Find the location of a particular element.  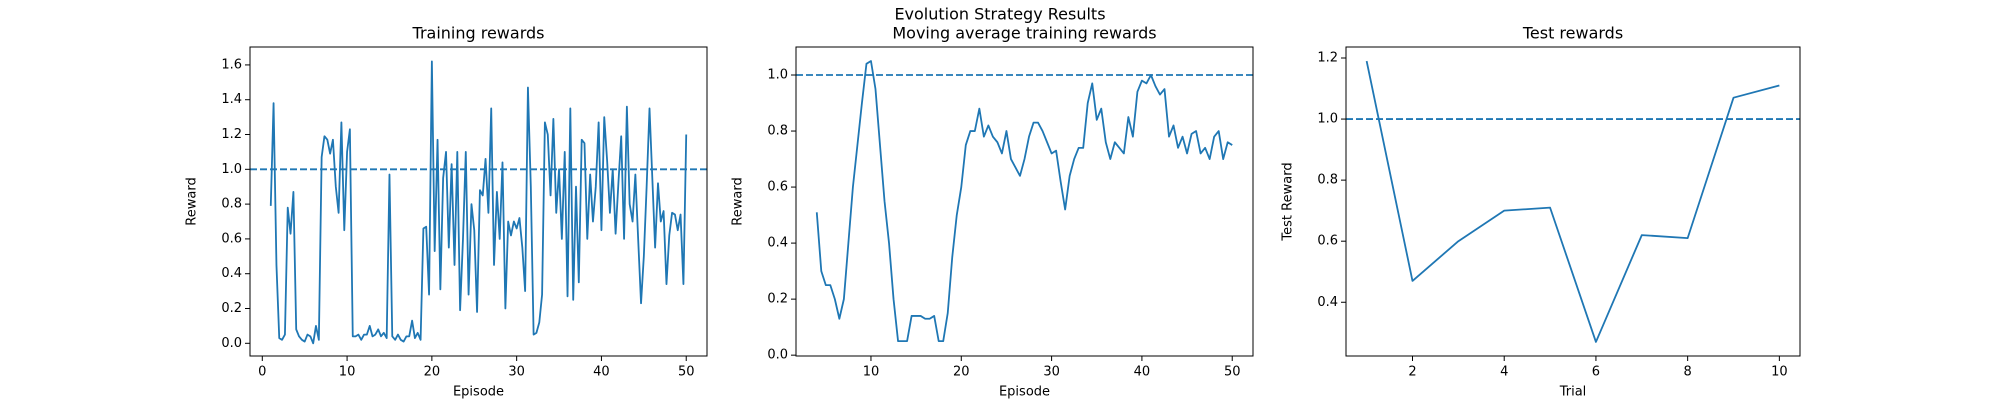

x-tick-label: 4 is located at coordinates (1504, 372).